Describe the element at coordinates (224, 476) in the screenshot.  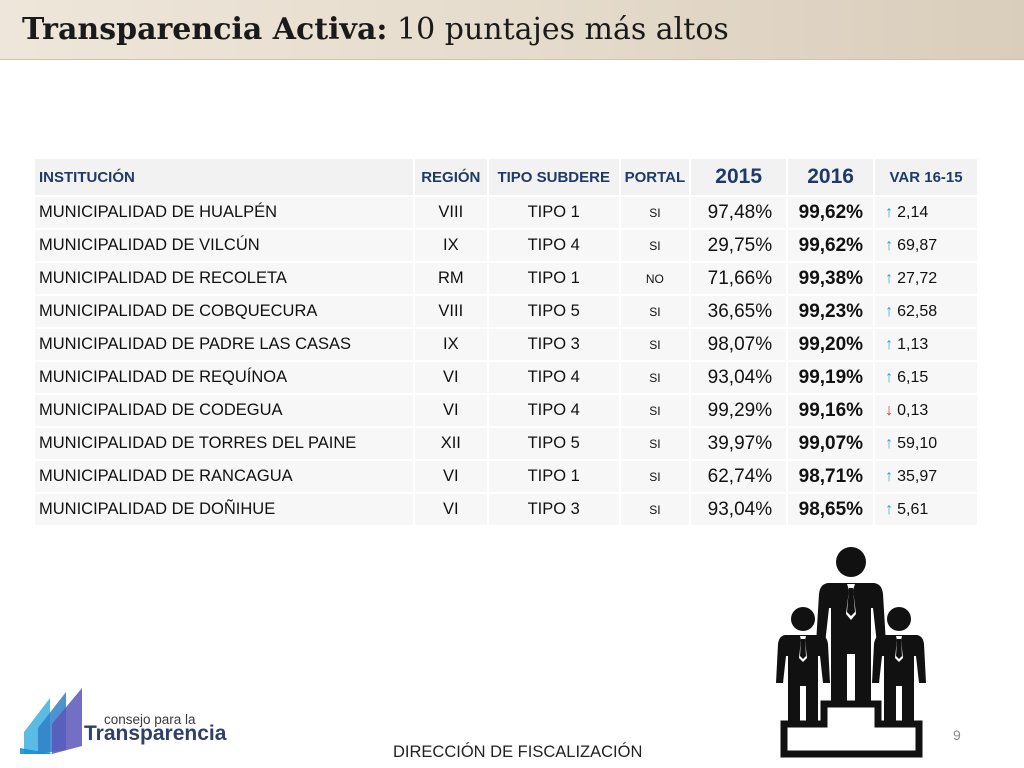
I see `cell-institucion: MUNICIPALIDAD DE RANCAGUA` at that location.